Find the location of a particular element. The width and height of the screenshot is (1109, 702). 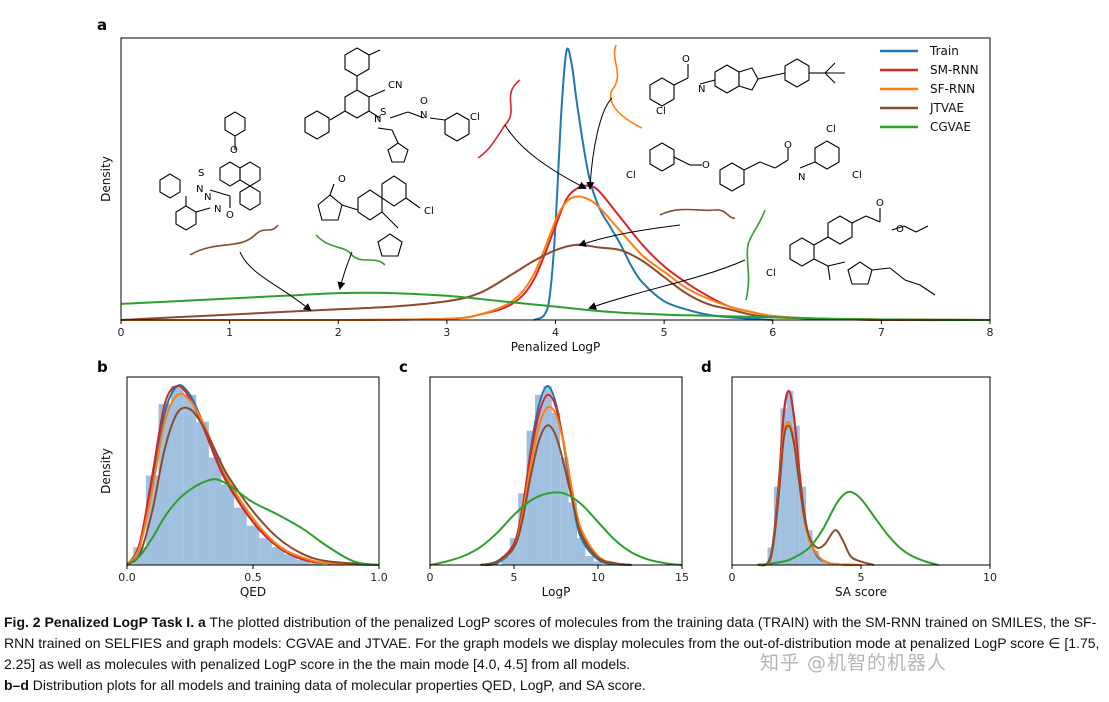

squiggle-jtvae-right is located at coordinates (697, 213).